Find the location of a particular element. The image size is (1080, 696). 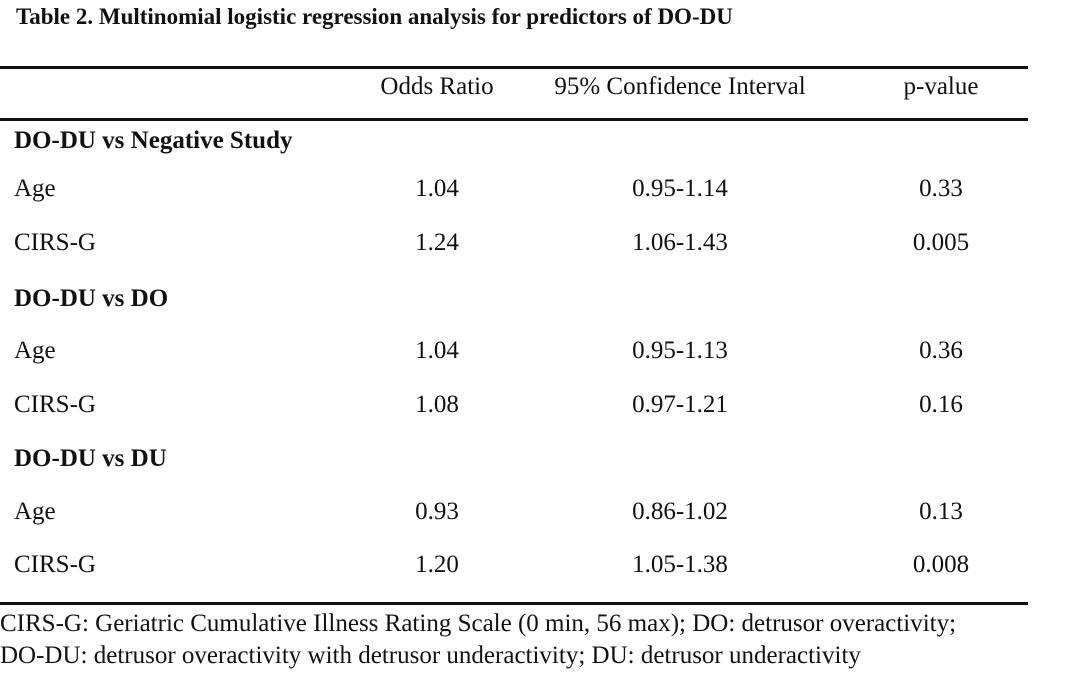

odds-ratio-cell: 1.24 is located at coordinates (437, 242).